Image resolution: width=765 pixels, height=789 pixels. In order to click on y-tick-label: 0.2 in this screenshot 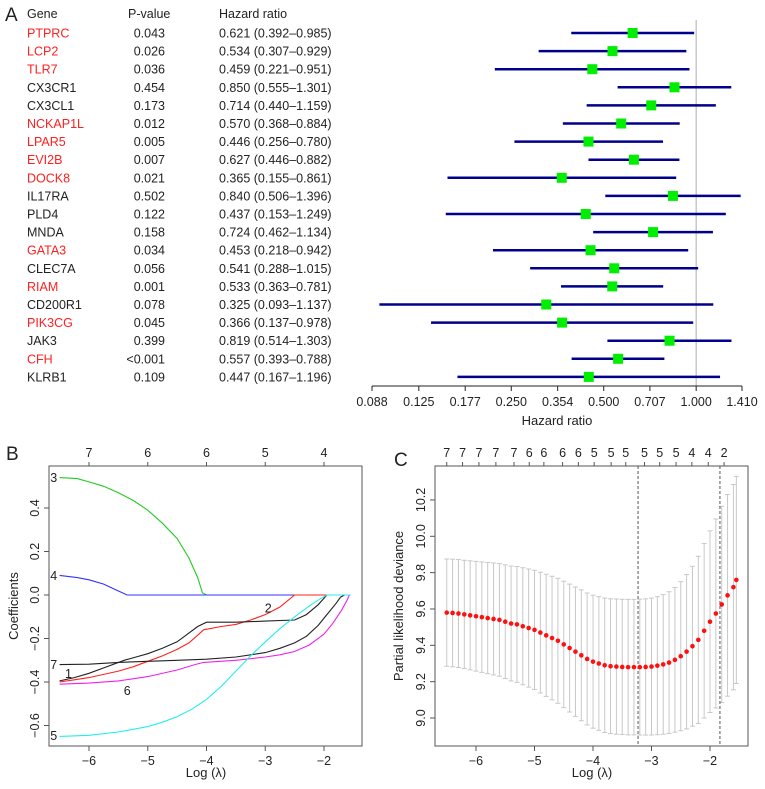, I will do `click(35, 551)`.